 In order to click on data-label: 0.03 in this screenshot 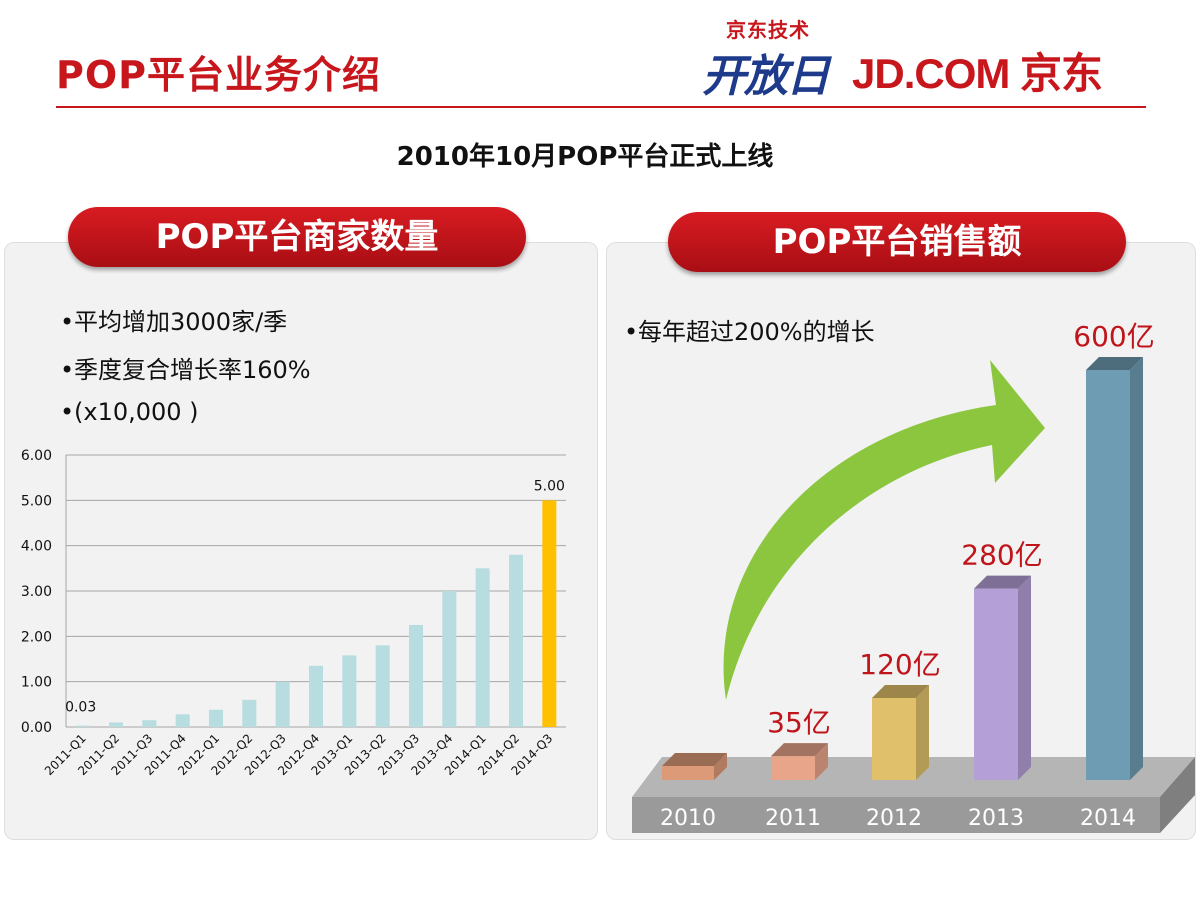, I will do `click(80, 708)`.